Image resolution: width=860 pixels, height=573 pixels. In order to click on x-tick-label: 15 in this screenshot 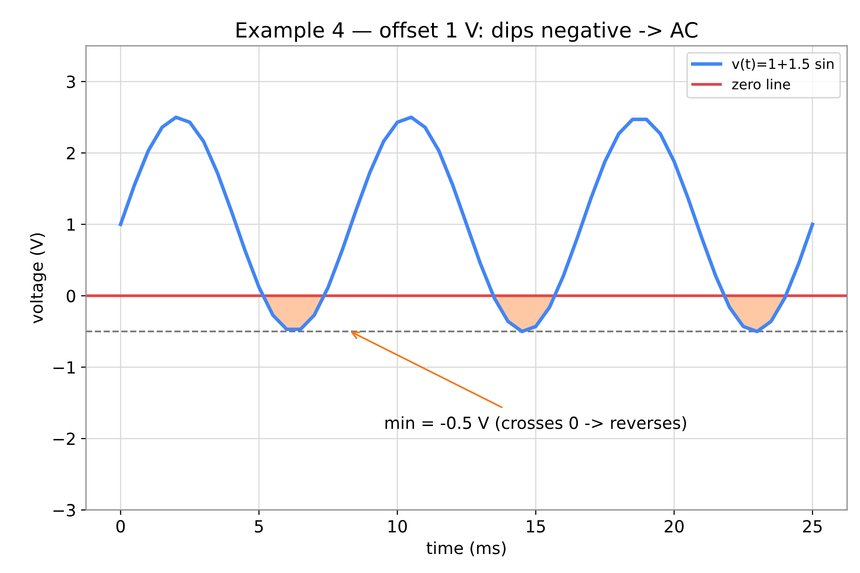, I will do `click(535, 526)`.